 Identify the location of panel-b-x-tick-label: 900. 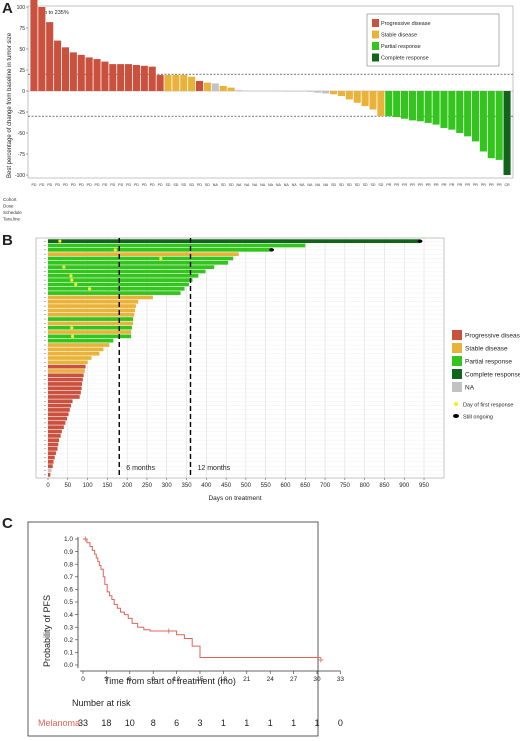
(404, 486).